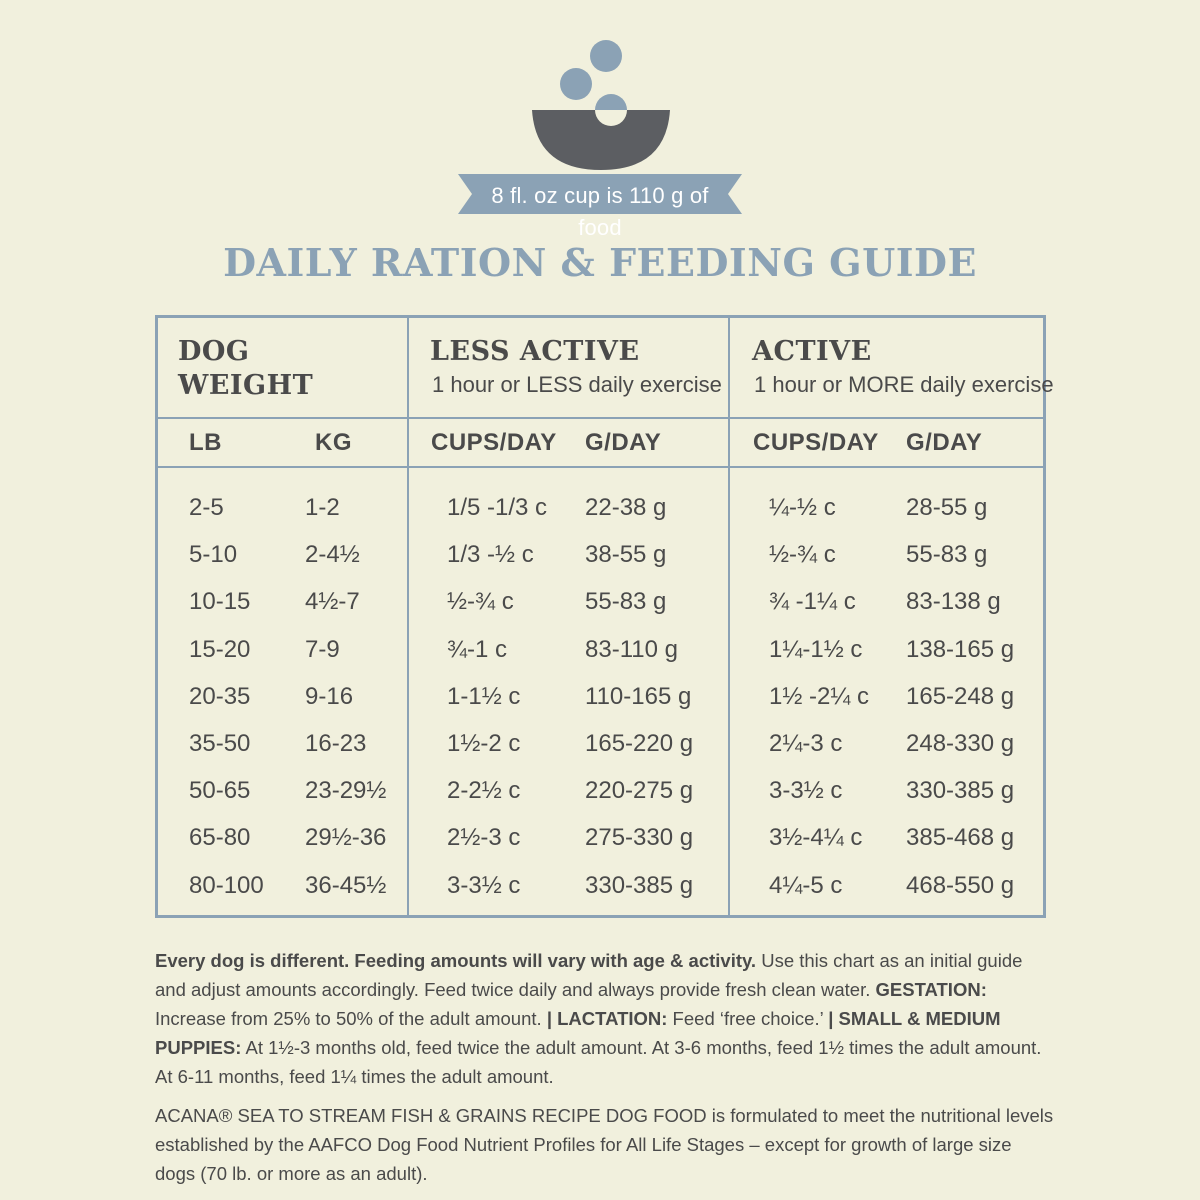 The image size is (1200, 1200). Describe the element at coordinates (484, 791) in the screenshot. I see `table-cell: 2-2½ c` at that location.